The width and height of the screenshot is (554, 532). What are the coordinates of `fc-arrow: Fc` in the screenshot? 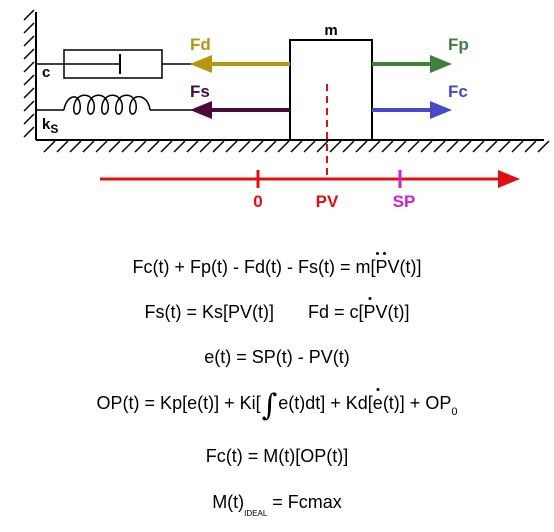 It's located at (420, 100).